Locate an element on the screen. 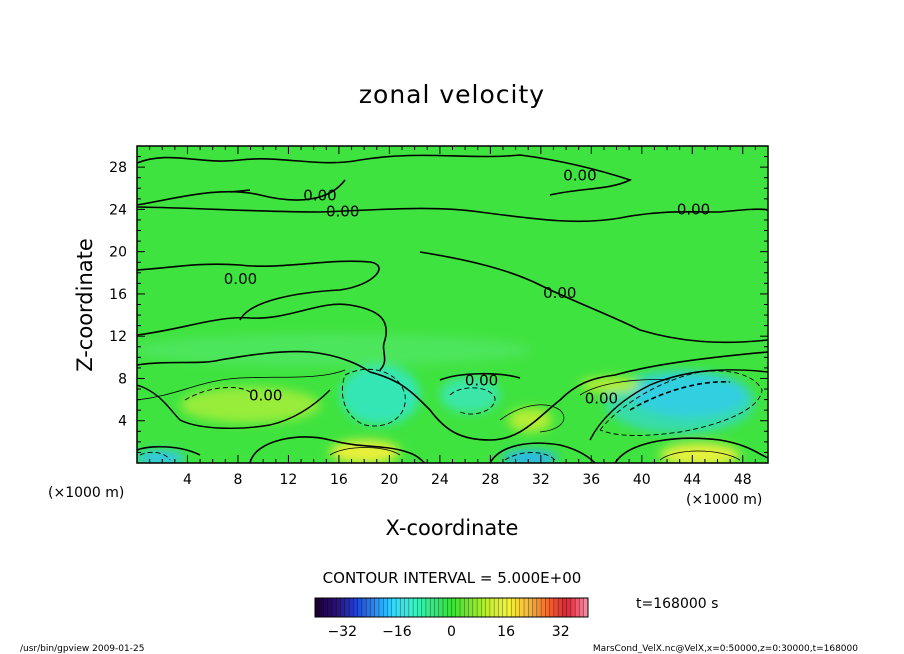  chart-title: zonal velocity is located at coordinates (452, 94).